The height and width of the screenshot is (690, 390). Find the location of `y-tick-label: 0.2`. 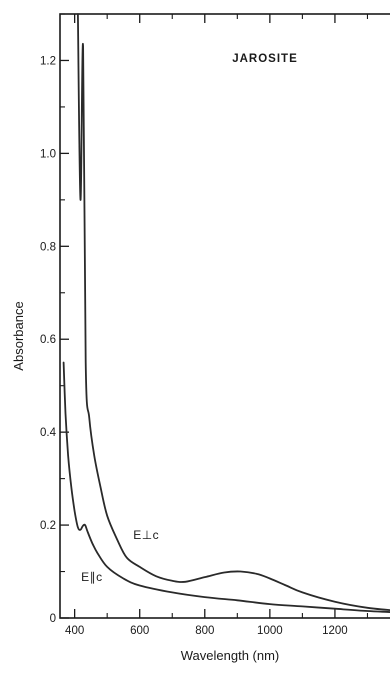

y-tick-label: 0.2 is located at coordinates (48, 526).